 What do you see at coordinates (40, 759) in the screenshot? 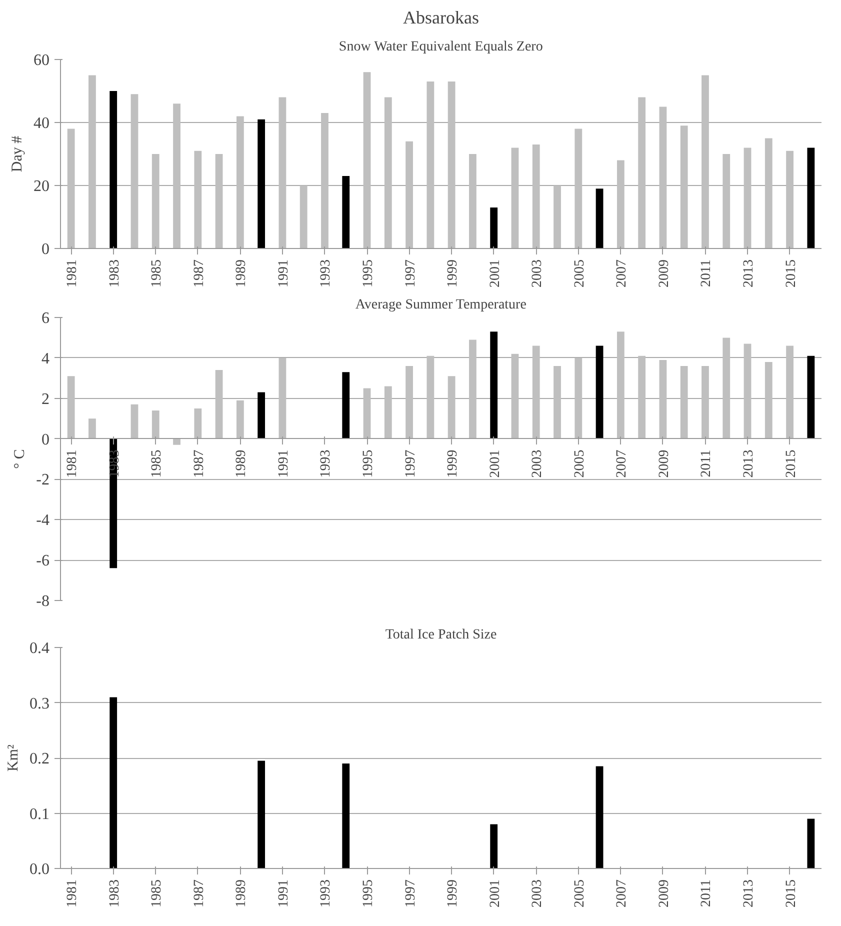
I see `y-tick-label: 0.2` at bounding box center [40, 759].